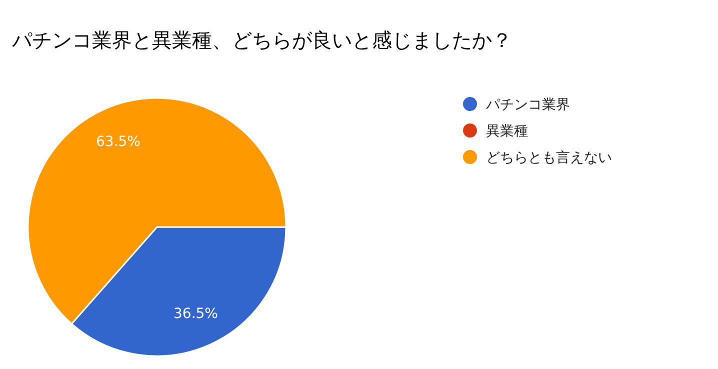 The width and height of the screenshot is (718, 369). I want to click on legend-label: 異業種, so click(507, 132).